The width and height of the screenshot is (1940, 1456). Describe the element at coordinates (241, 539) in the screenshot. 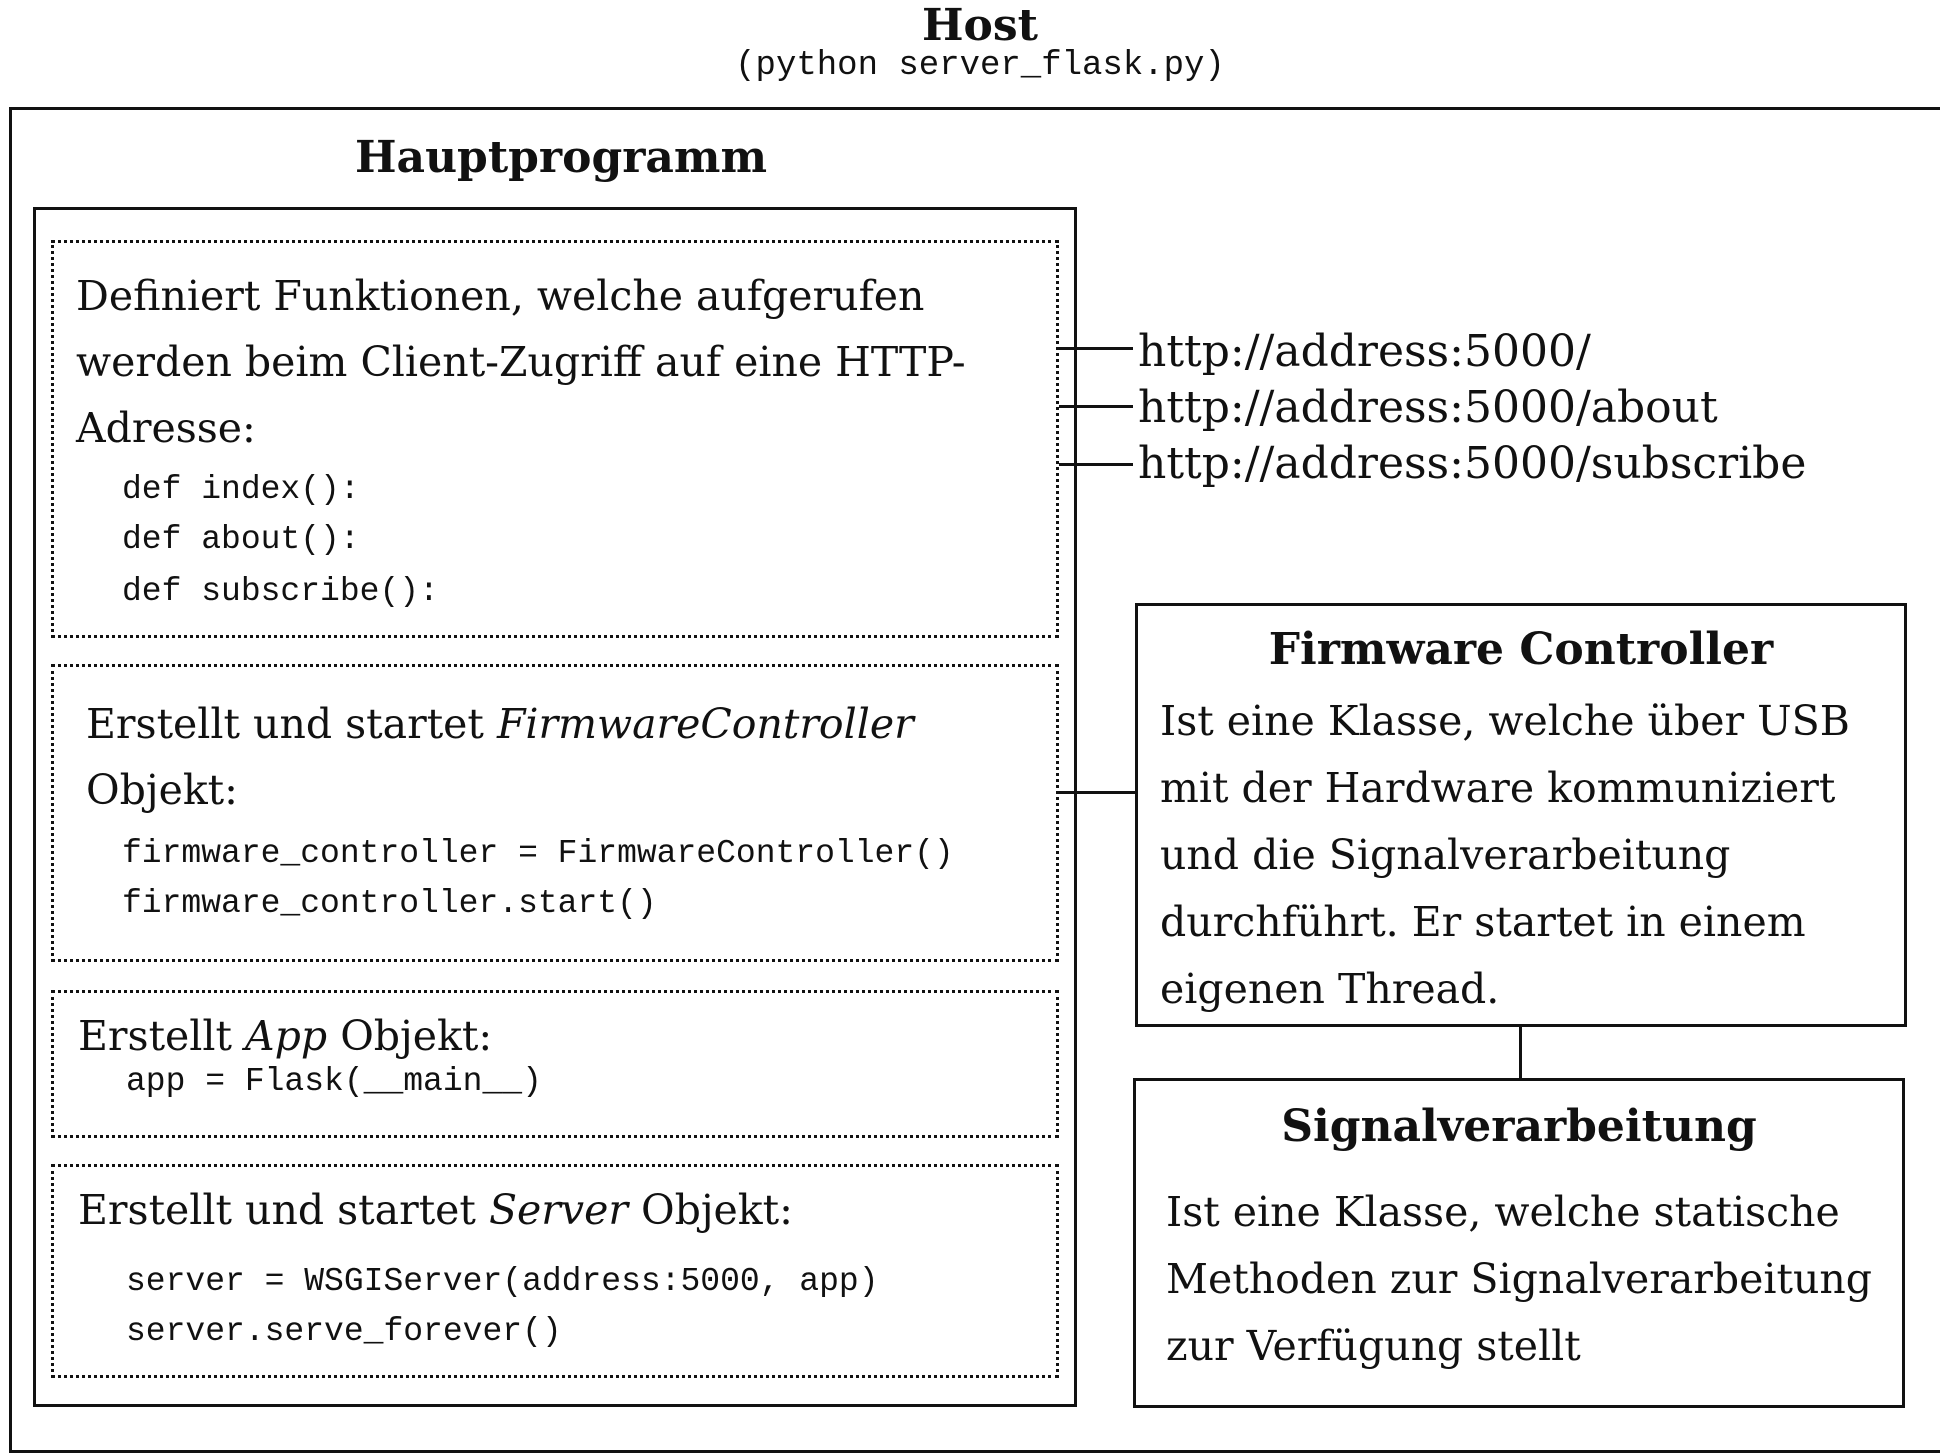

I see `routes-code-about: def about():` at that location.